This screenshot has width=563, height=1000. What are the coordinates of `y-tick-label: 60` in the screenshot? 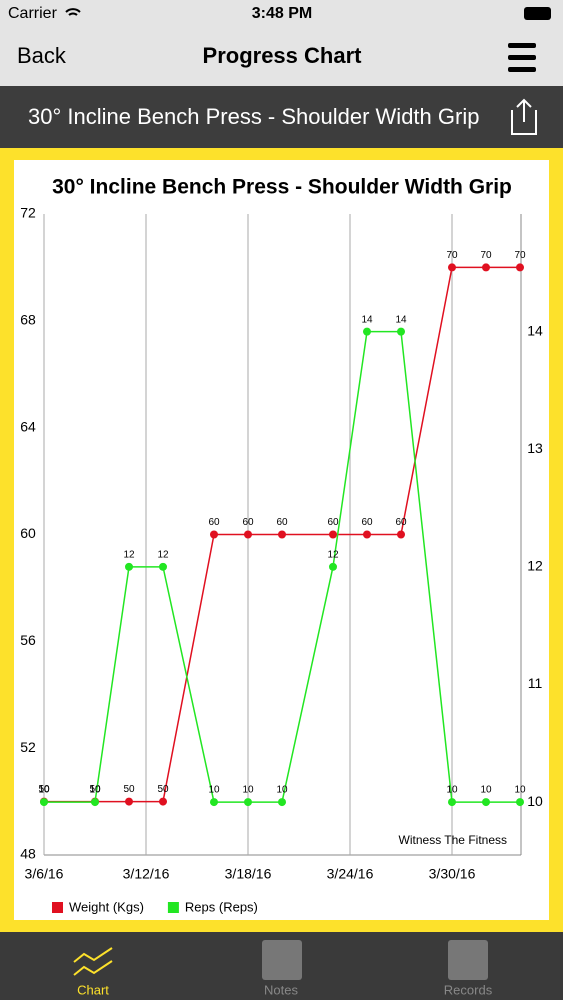 It's located at (28, 533).